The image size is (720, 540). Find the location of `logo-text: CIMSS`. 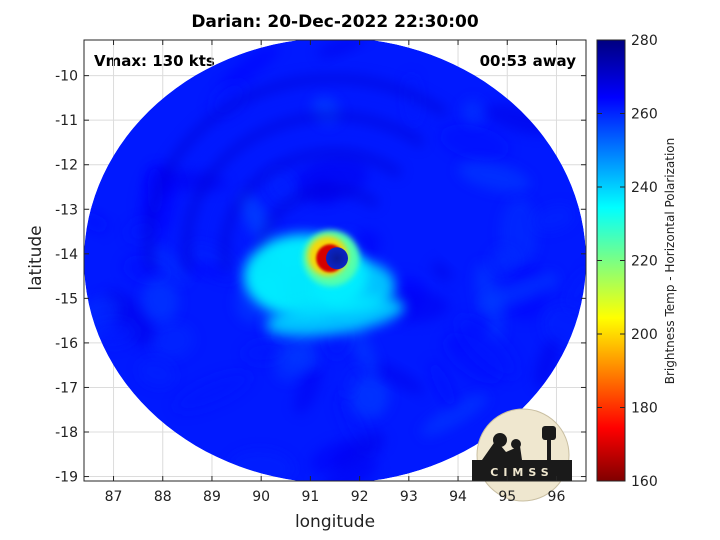

logo-text: CIMSS is located at coordinates (521, 472).